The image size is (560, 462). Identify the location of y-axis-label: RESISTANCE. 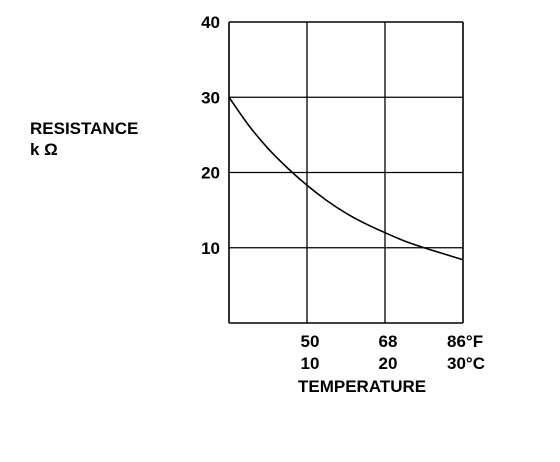
(84, 128).